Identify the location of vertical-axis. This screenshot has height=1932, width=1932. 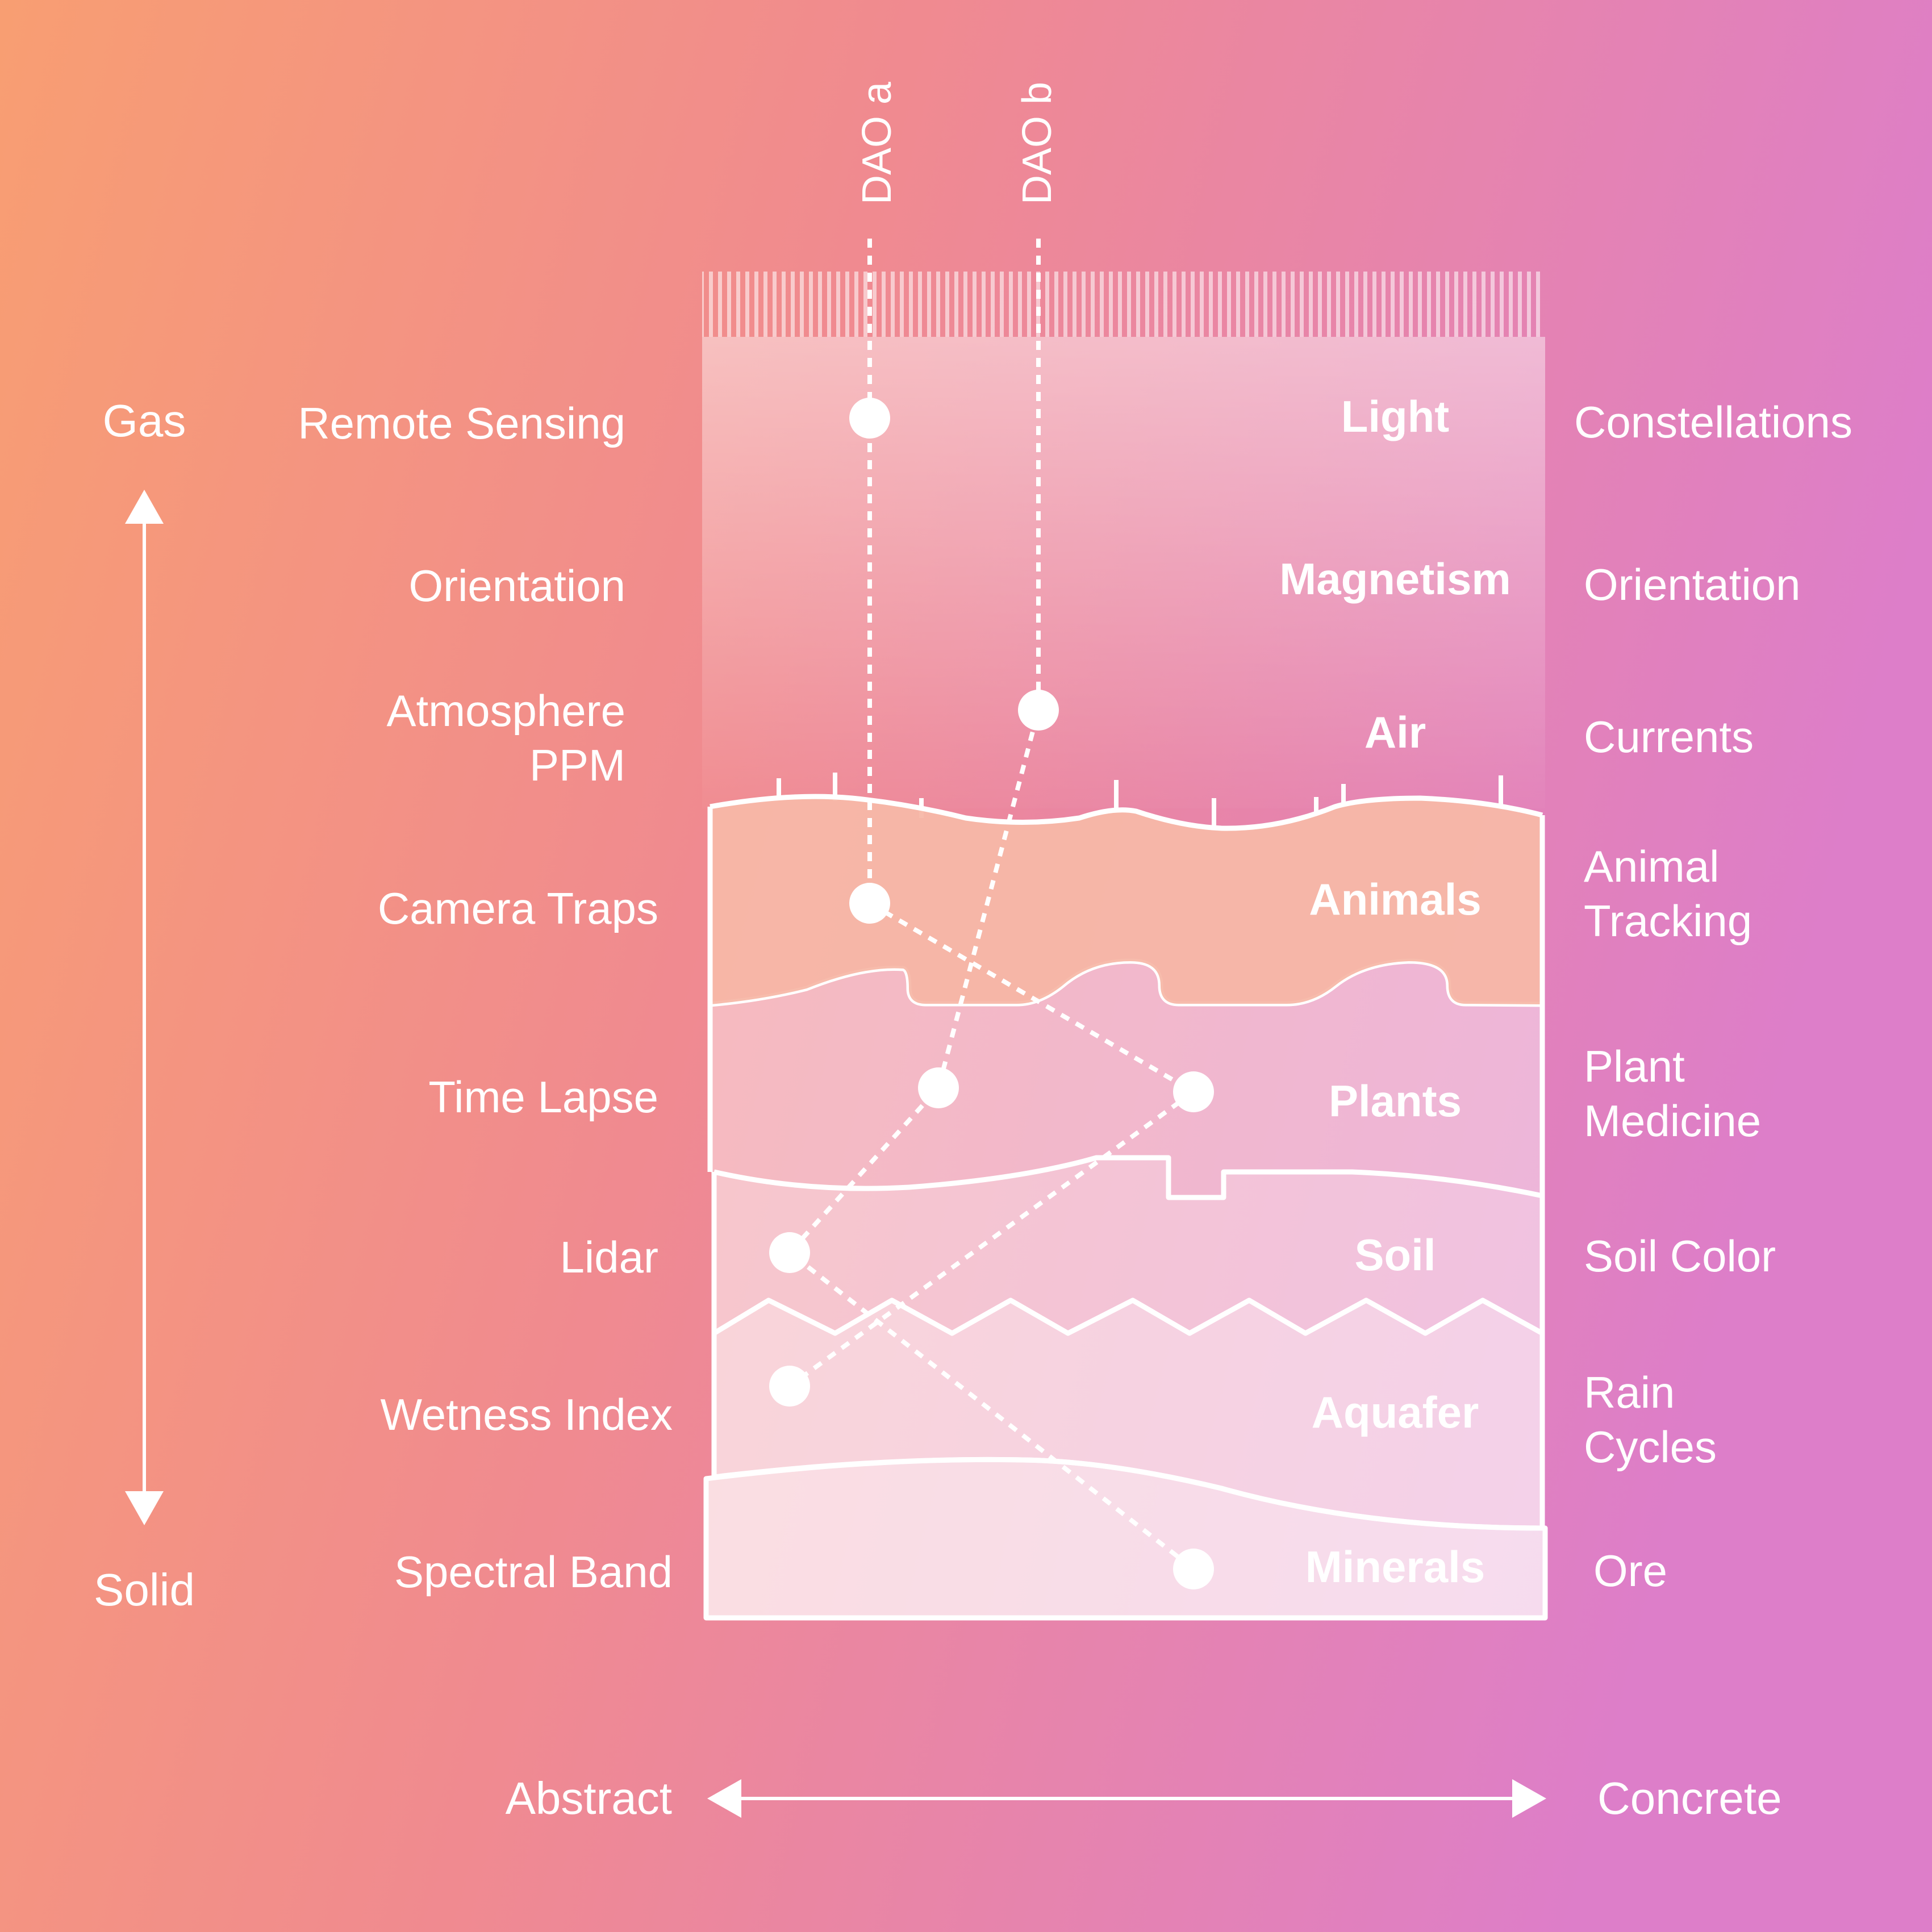
(145, 1008).